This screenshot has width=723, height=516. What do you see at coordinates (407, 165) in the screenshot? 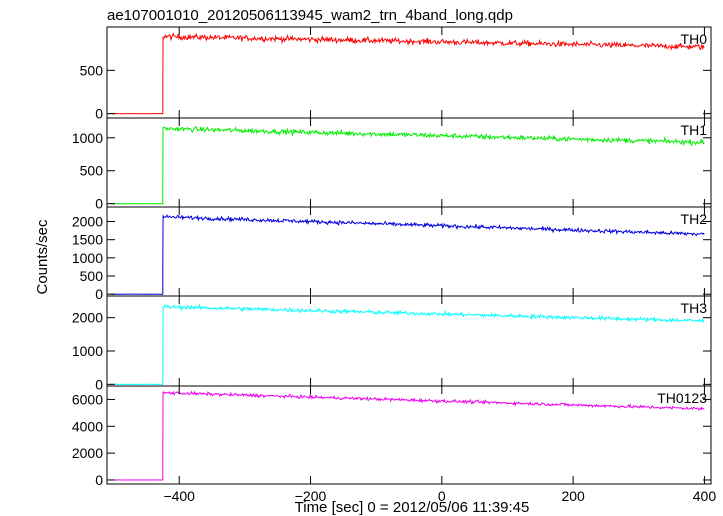
I see `series-line-th1` at bounding box center [407, 165].